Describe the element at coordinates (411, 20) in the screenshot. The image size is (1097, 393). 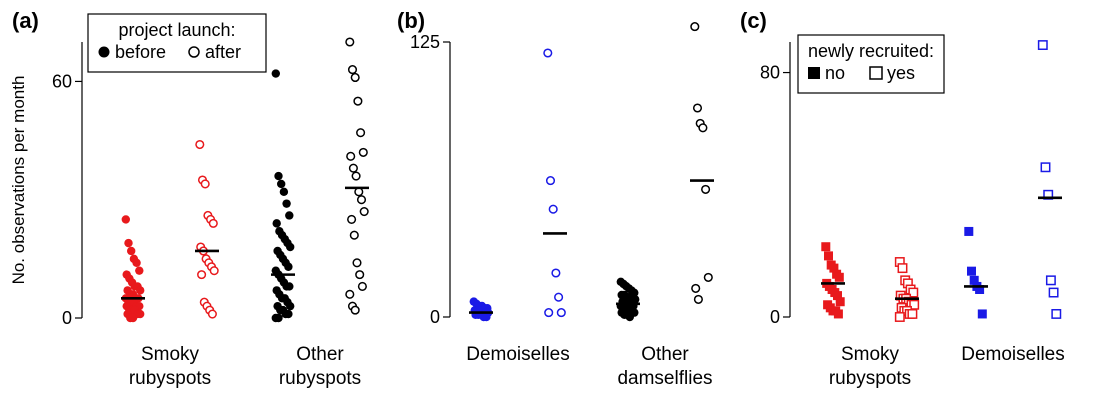
I see `panel-label: (b)` at that location.